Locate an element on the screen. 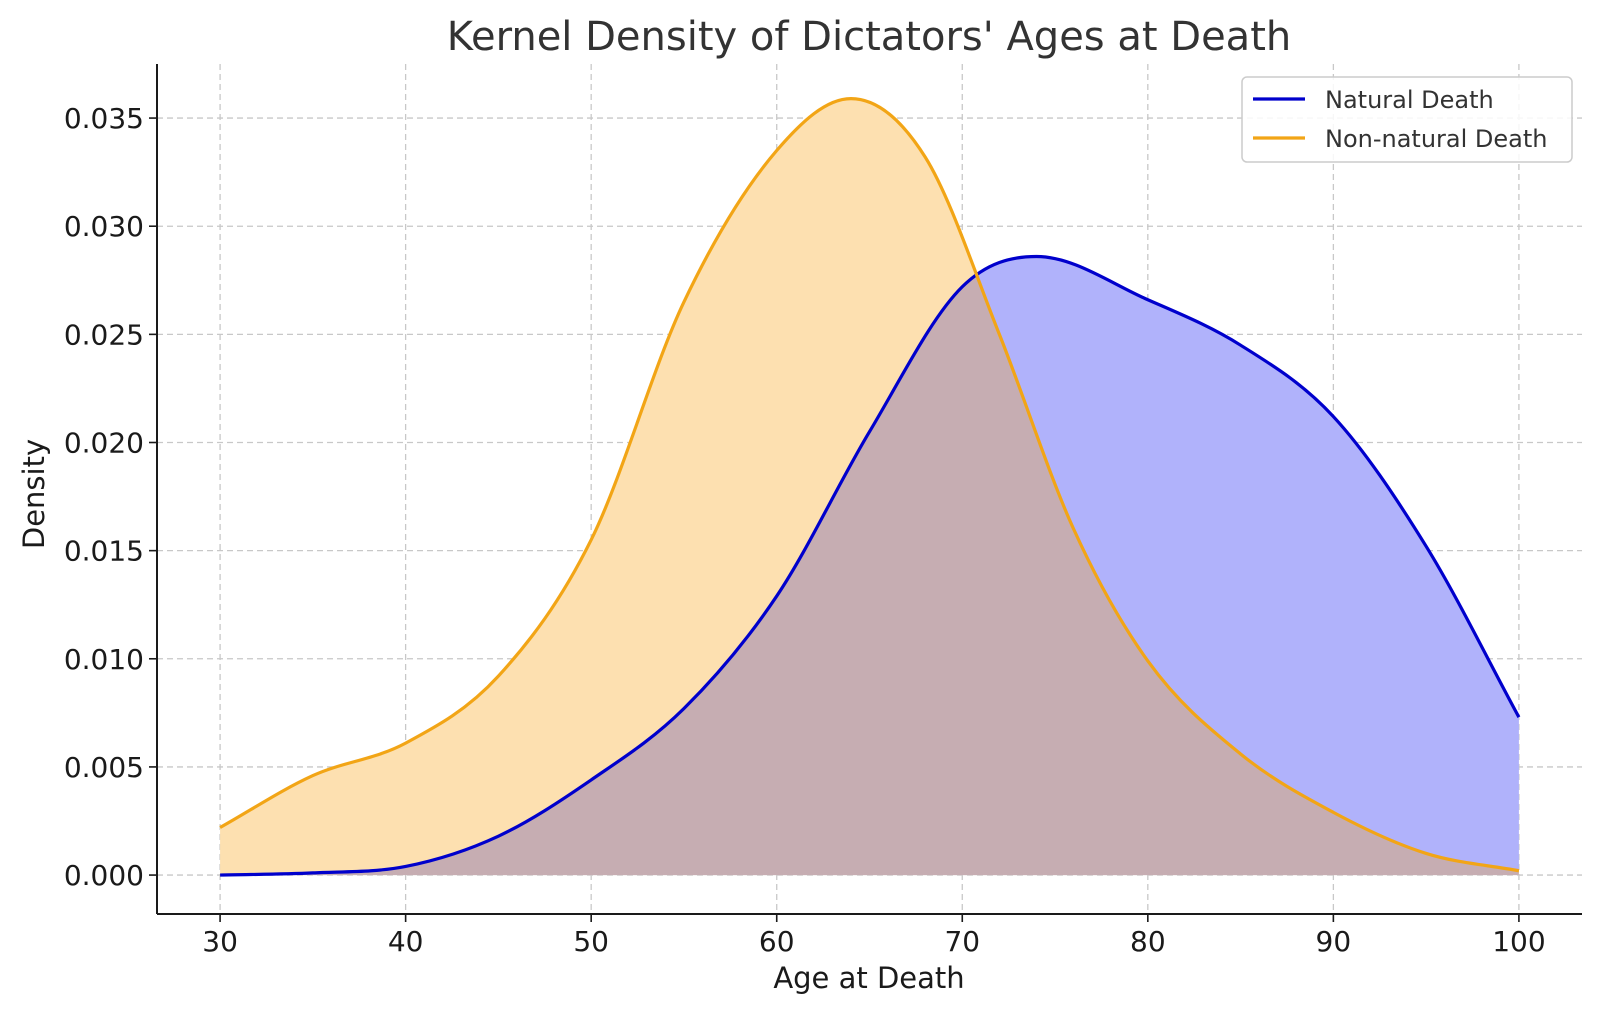 Image resolution: width=1600 pixels, height=1012 pixels. x-tick-label: 100 is located at coordinates (1518, 941).